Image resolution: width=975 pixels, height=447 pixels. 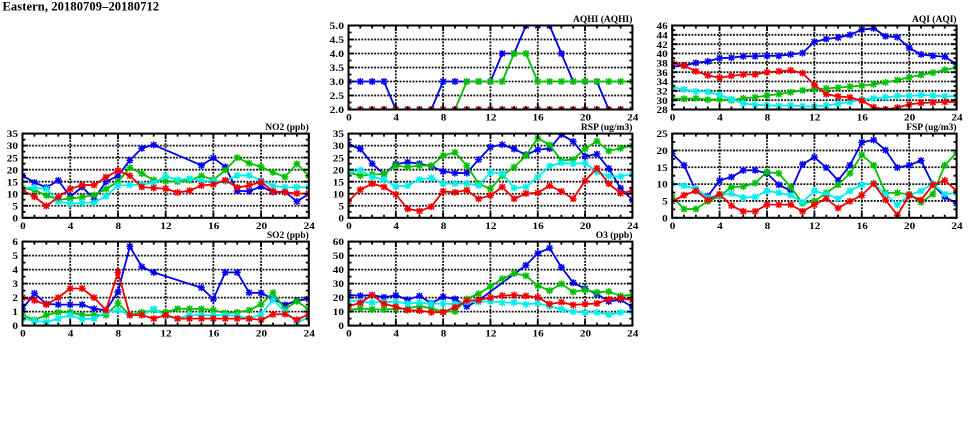 What do you see at coordinates (337, 83) in the screenshot?
I see `svg-text: 3.0` at bounding box center [337, 83].